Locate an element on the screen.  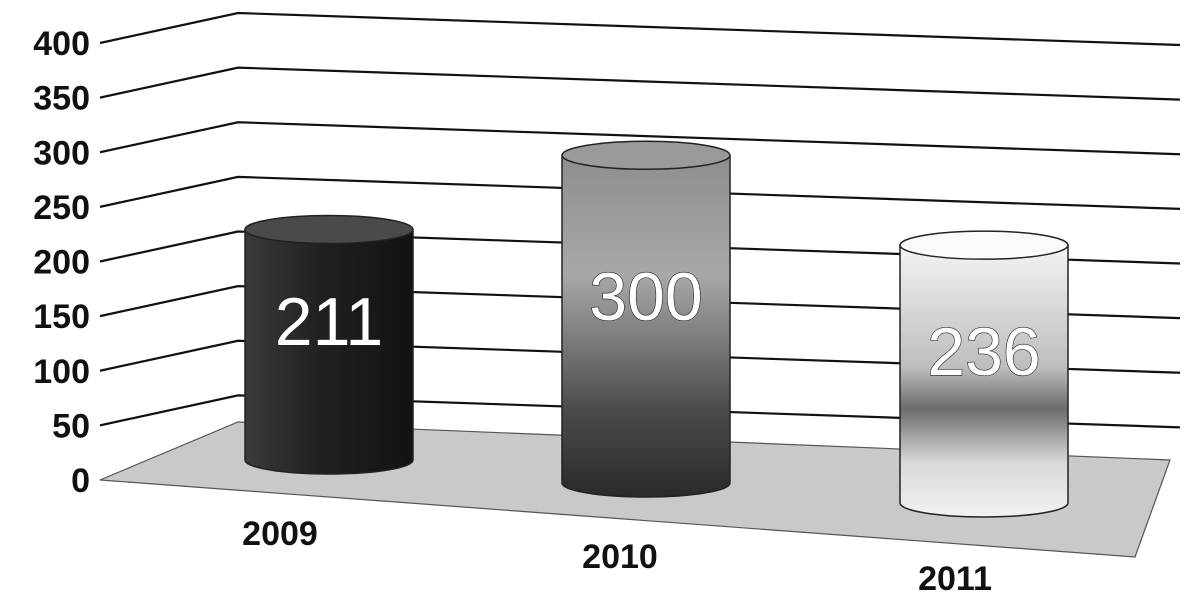
data-label: 236 is located at coordinates (983, 352).